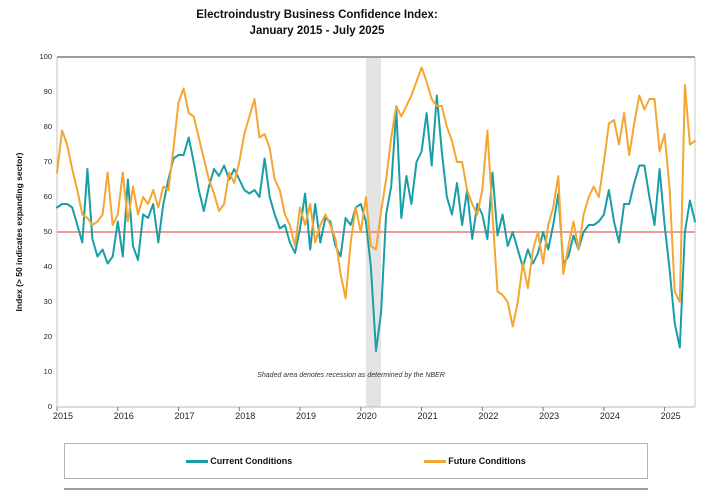  What do you see at coordinates (47, 91) in the screenshot?
I see `y-tick-label: 90` at bounding box center [47, 91].